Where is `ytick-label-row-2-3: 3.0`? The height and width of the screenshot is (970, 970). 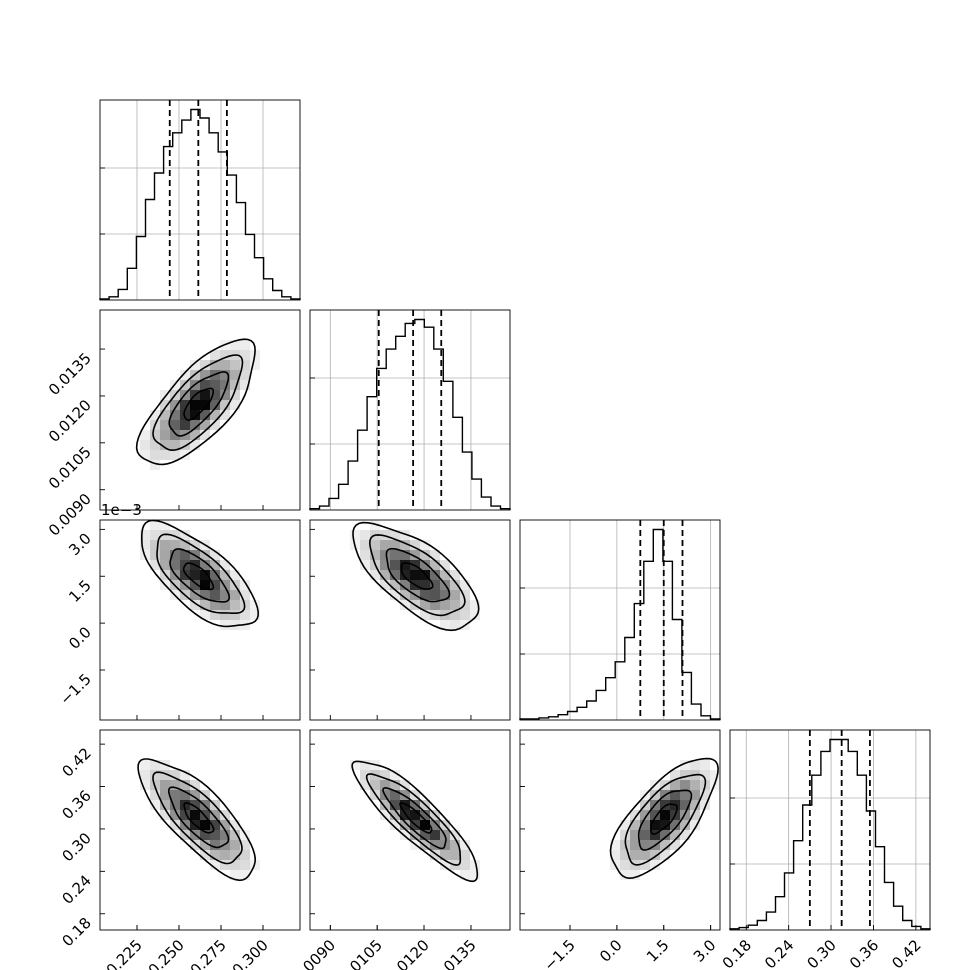 ytick-label-row-2-3: 3.0 is located at coordinates (80, 544).